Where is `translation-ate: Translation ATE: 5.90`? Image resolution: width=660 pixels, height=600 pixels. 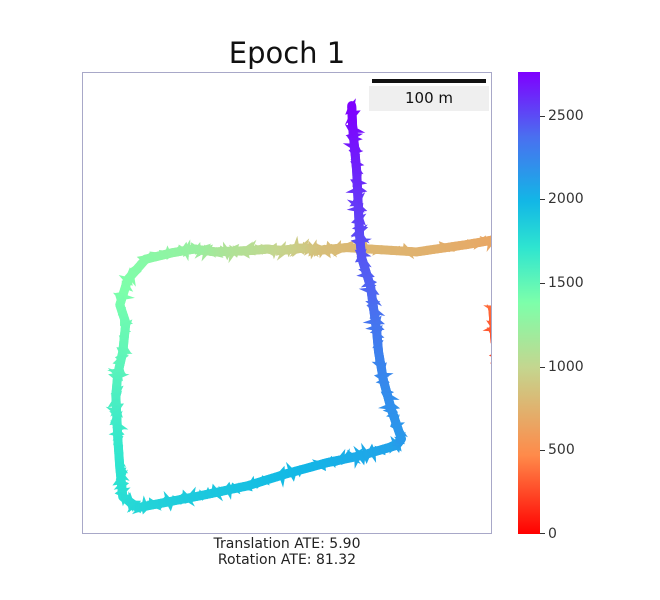
translation-ate: Translation ATE: 5.90 is located at coordinates (287, 544).